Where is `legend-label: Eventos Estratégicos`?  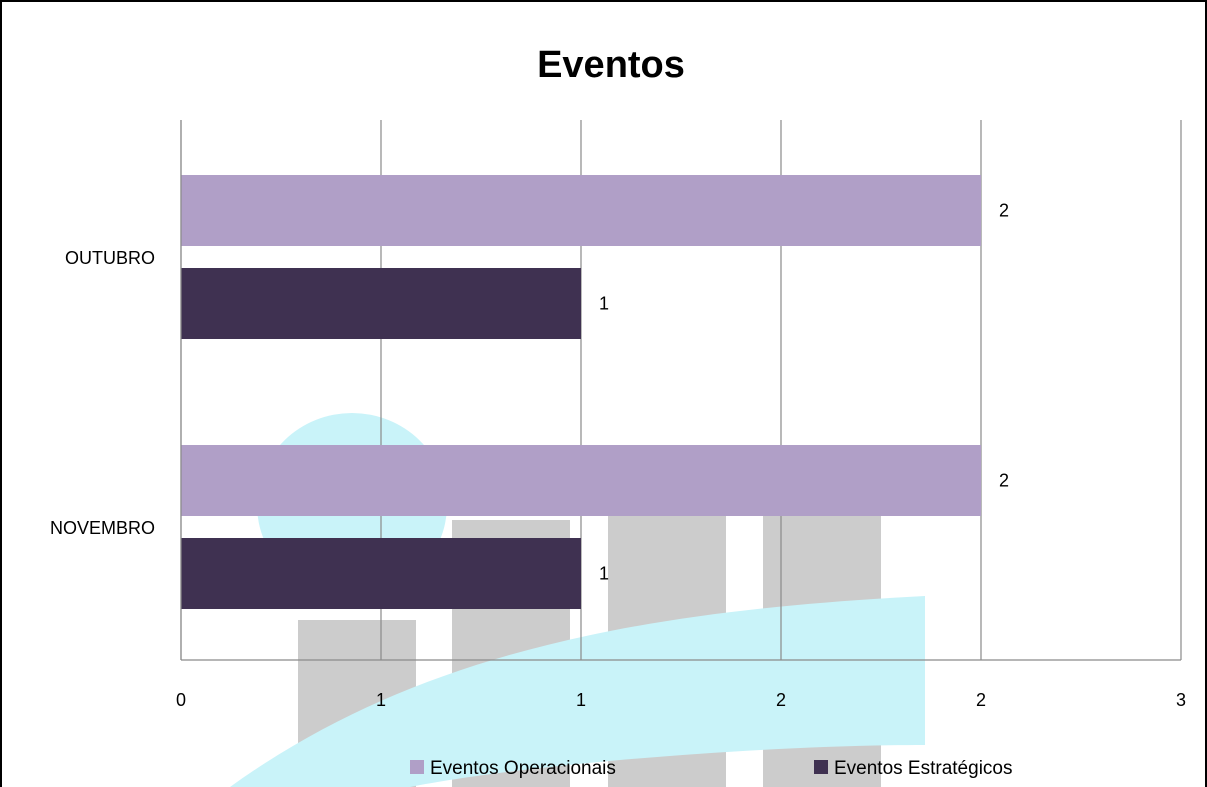
legend-label: Eventos Estratégicos is located at coordinates (923, 768).